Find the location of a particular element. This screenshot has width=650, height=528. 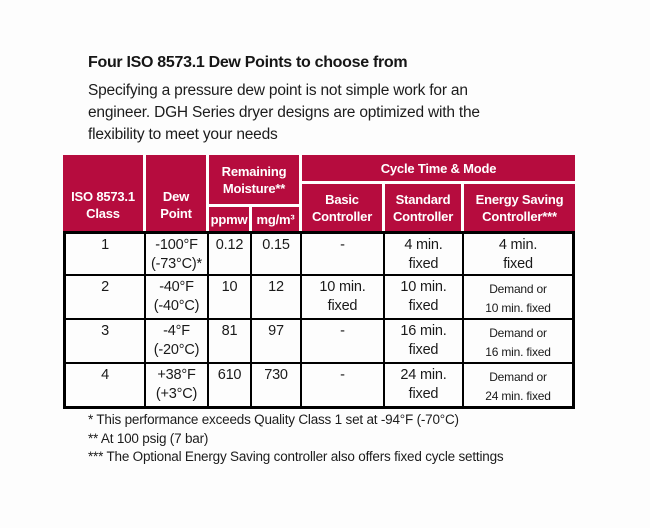

table-cell: 81 is located at coordinates (230, 342).